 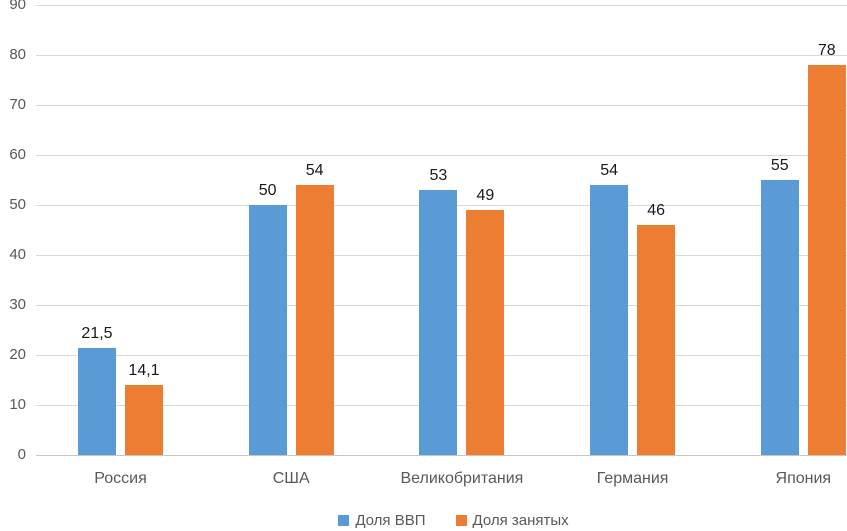 I want to click on x-axis-category-label: Япония, so click(x=803, y=478).